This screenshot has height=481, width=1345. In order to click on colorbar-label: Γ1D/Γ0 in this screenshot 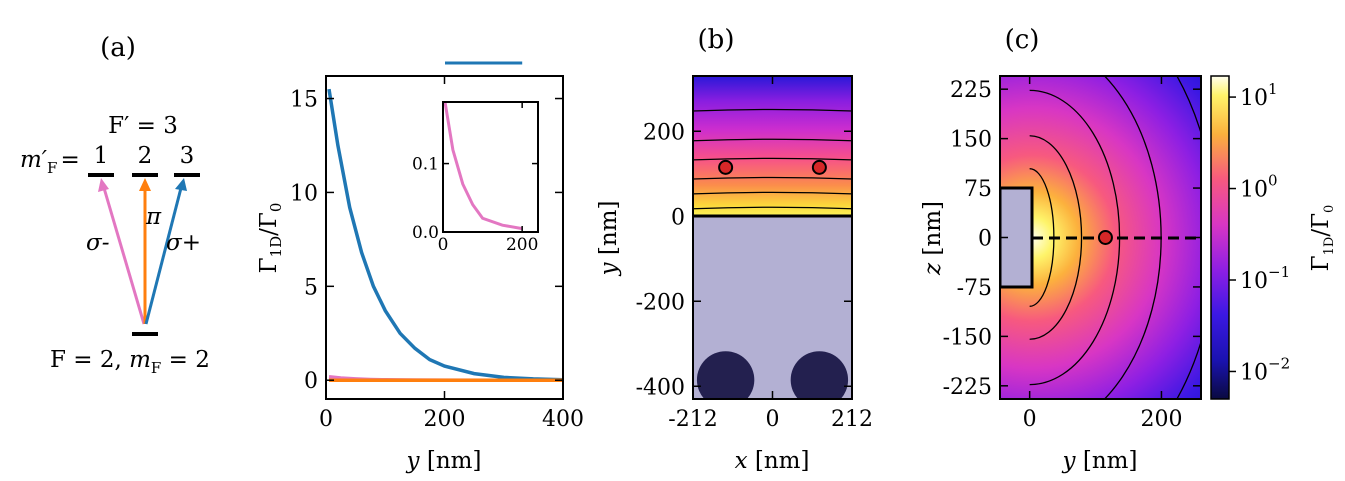, I will do `click(1322, 238)`.